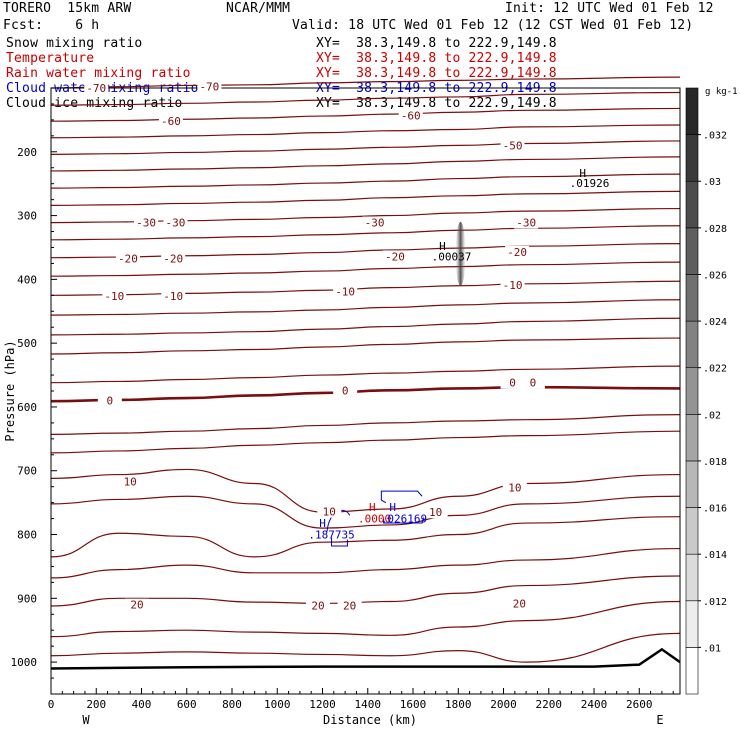 This screenshot has width=740, height=740. What do you see at coordinates (277, 704) in the screenshot?
I see `x-tick-label: 1000` at bounding box center [277, 704].